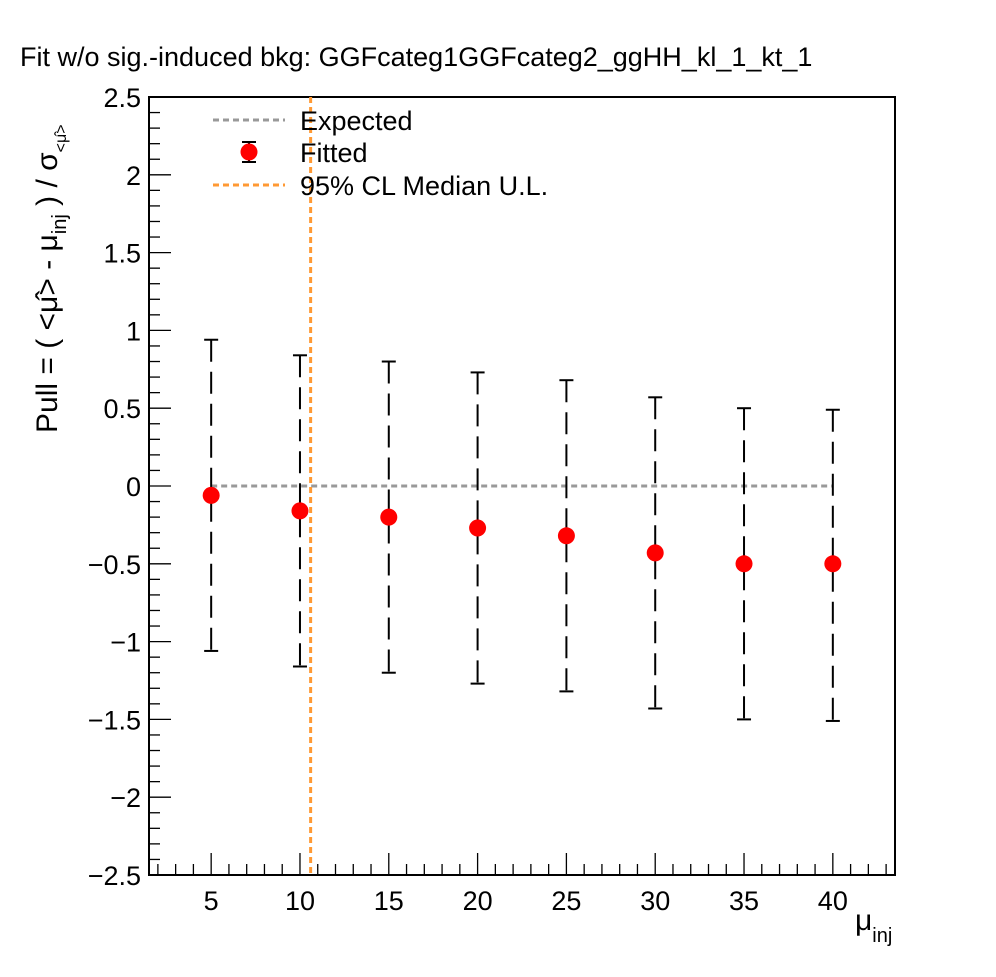 Image resolution: width=996 pixels, height=977 pixels. What do you see at coordinates (249, 152) in the screenshot?
I see `legend-marker` at bounding box center [249, 152].